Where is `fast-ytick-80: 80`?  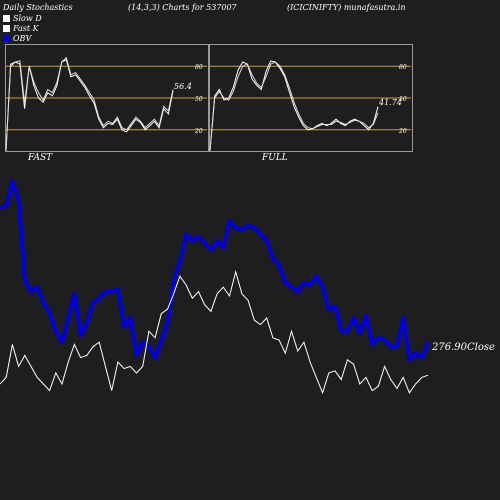
fast-ytick-80: 80 is located at coordinates (199, 67).